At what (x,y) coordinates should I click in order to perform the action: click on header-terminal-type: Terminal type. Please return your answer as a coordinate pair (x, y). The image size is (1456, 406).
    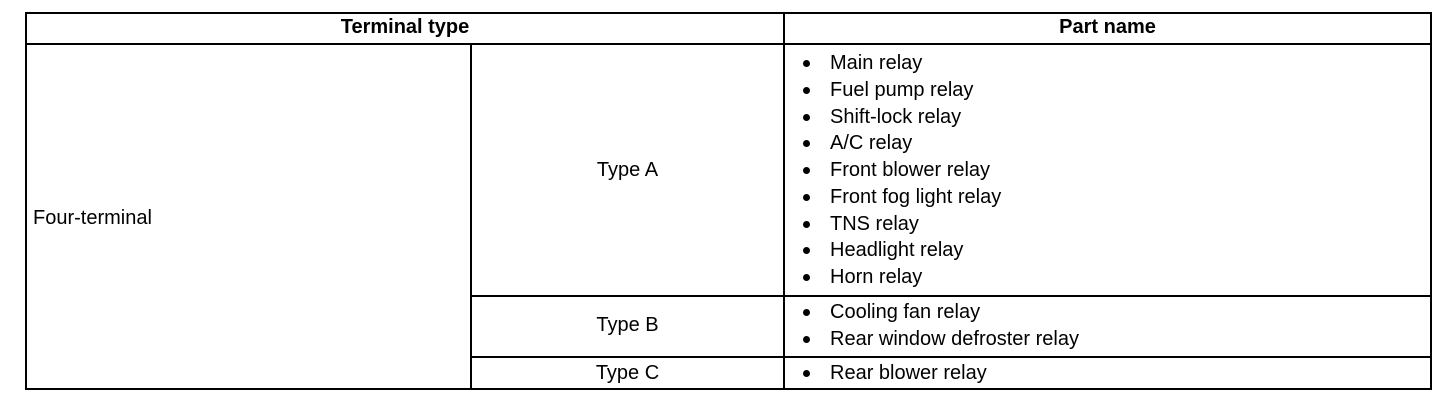
    Looking at the image, I should click on (405, 27).